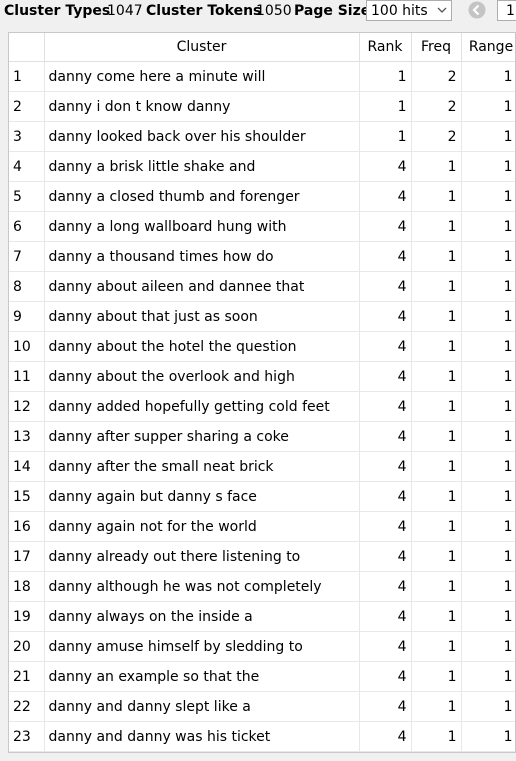  I want to click on cluster-cell: danny after supper sharing a coke, so click(202, 436).